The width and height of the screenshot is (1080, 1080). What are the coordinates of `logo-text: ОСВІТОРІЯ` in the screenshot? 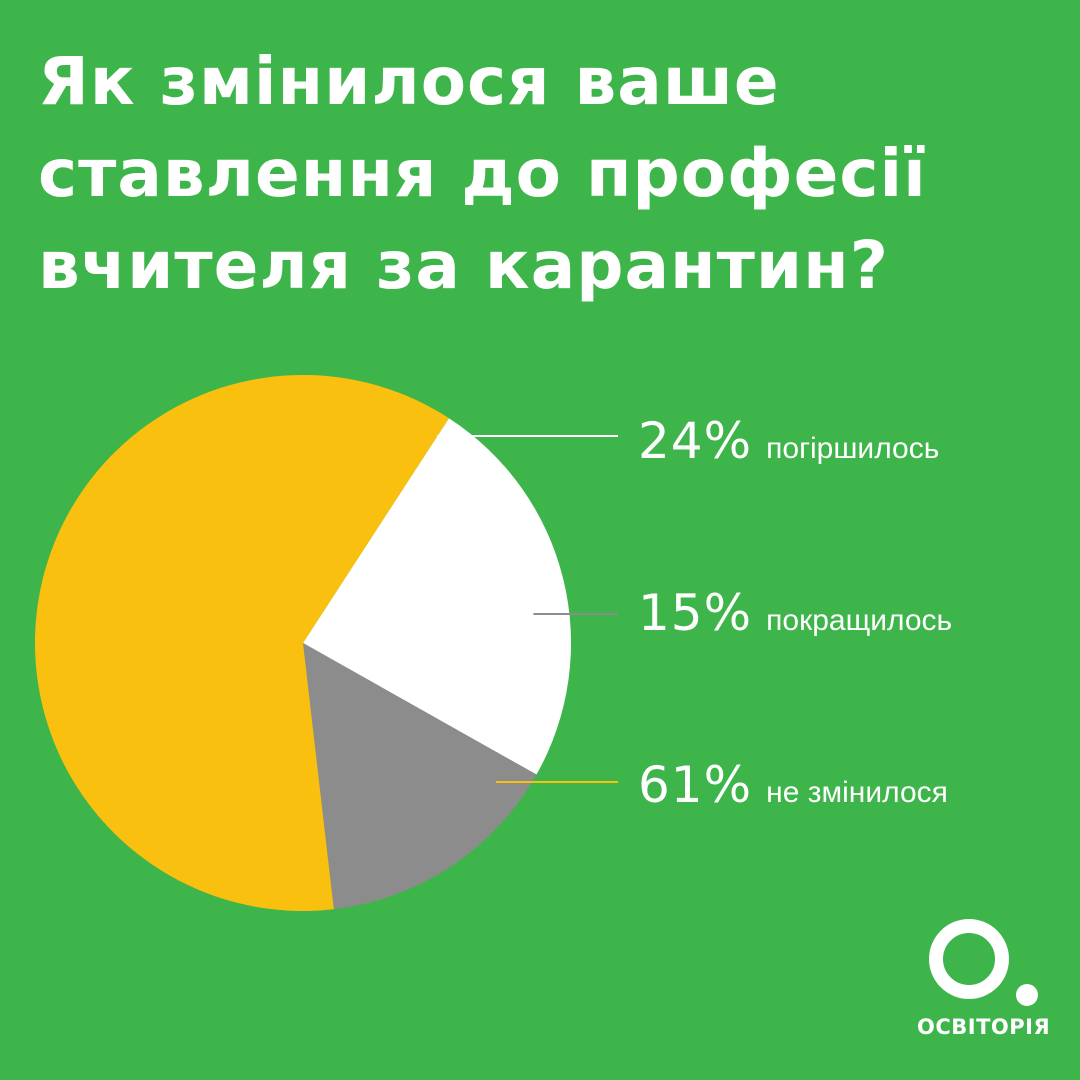 It's located at (984, 1027).